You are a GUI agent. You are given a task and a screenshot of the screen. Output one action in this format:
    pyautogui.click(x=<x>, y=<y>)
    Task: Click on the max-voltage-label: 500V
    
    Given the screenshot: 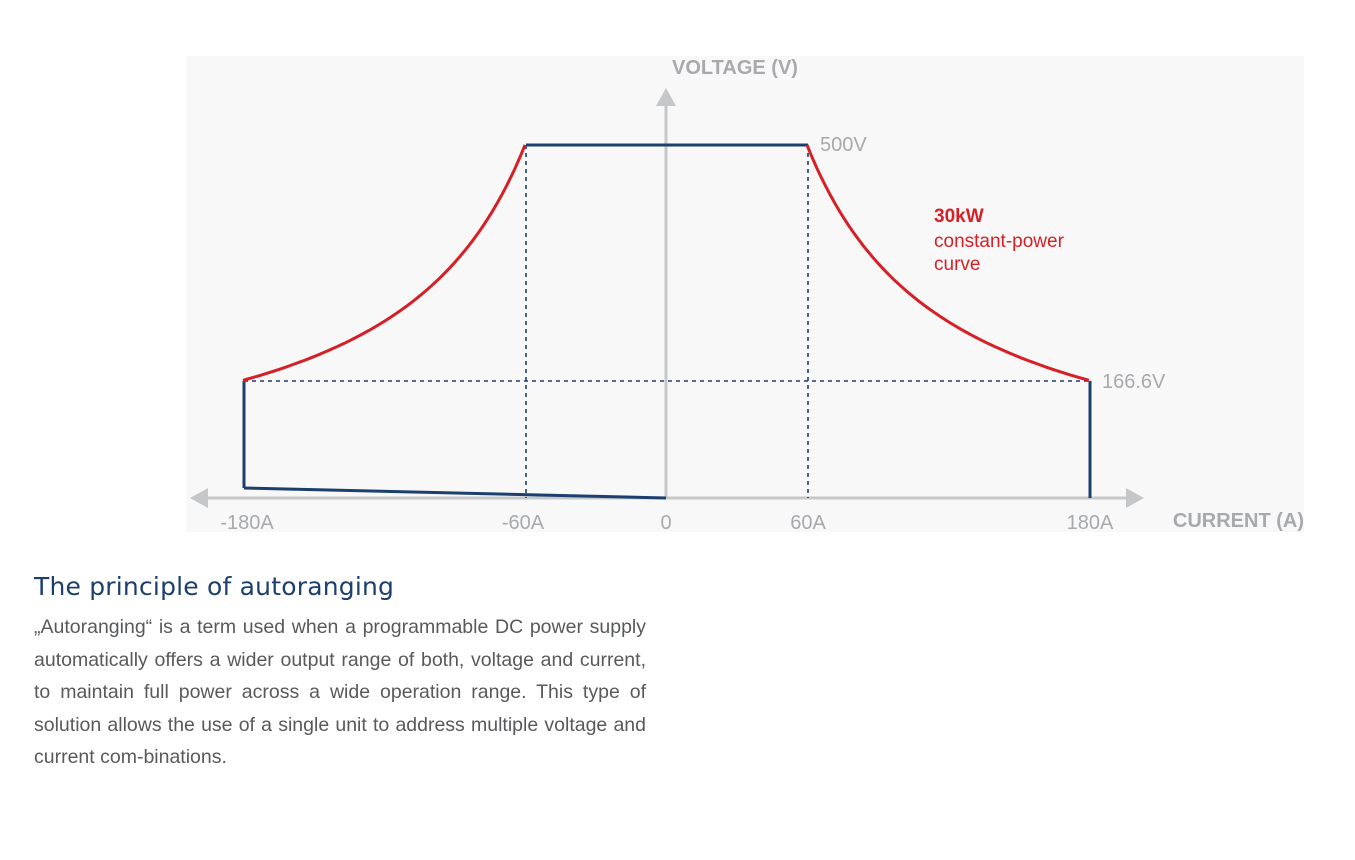 What is the action you would take?
    pyautogui.click(x=843, y=145)
    